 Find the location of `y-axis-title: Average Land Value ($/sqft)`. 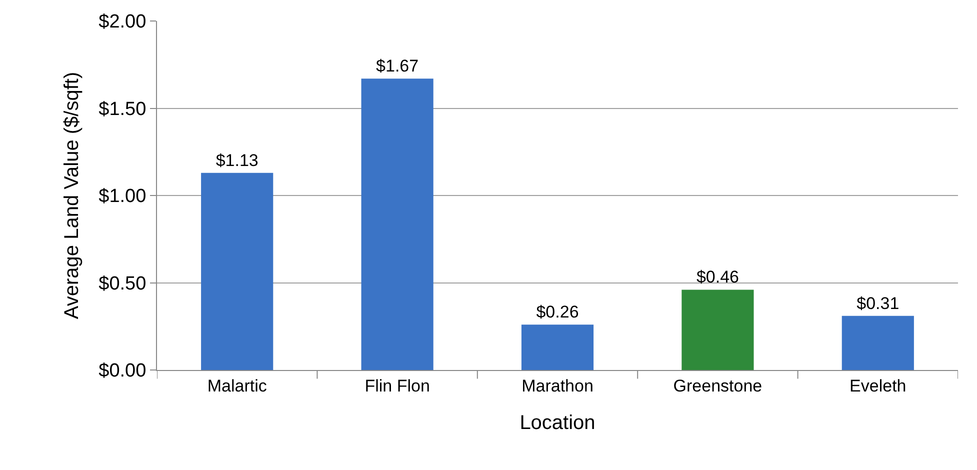

y-axis-title: Average Land Value ($/sqft) is located at coordinates (72, 196).